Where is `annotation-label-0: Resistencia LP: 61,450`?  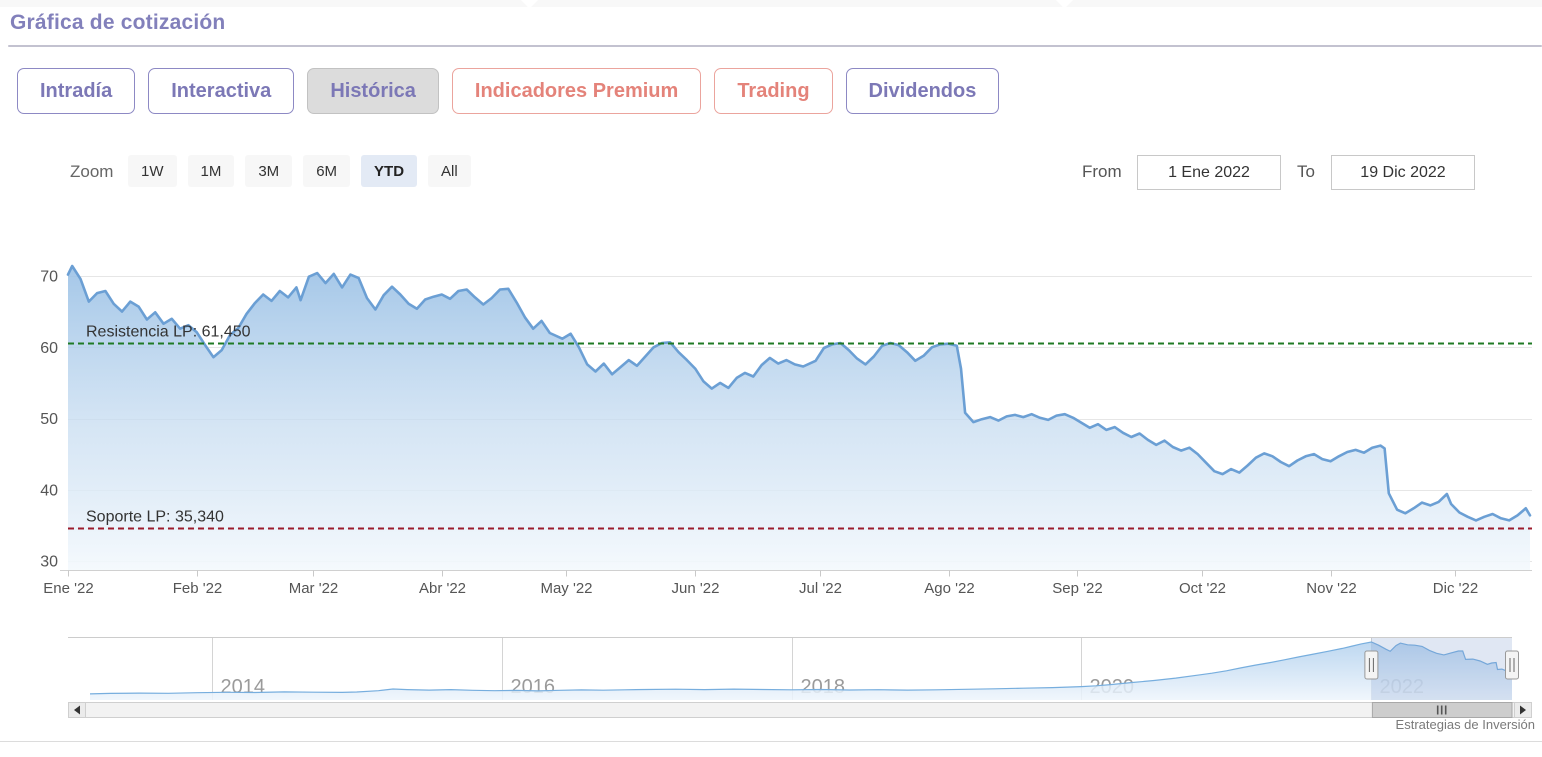
annotation-label-0: Resistencia LP: 61,450 is located at coordinates (168, 332).